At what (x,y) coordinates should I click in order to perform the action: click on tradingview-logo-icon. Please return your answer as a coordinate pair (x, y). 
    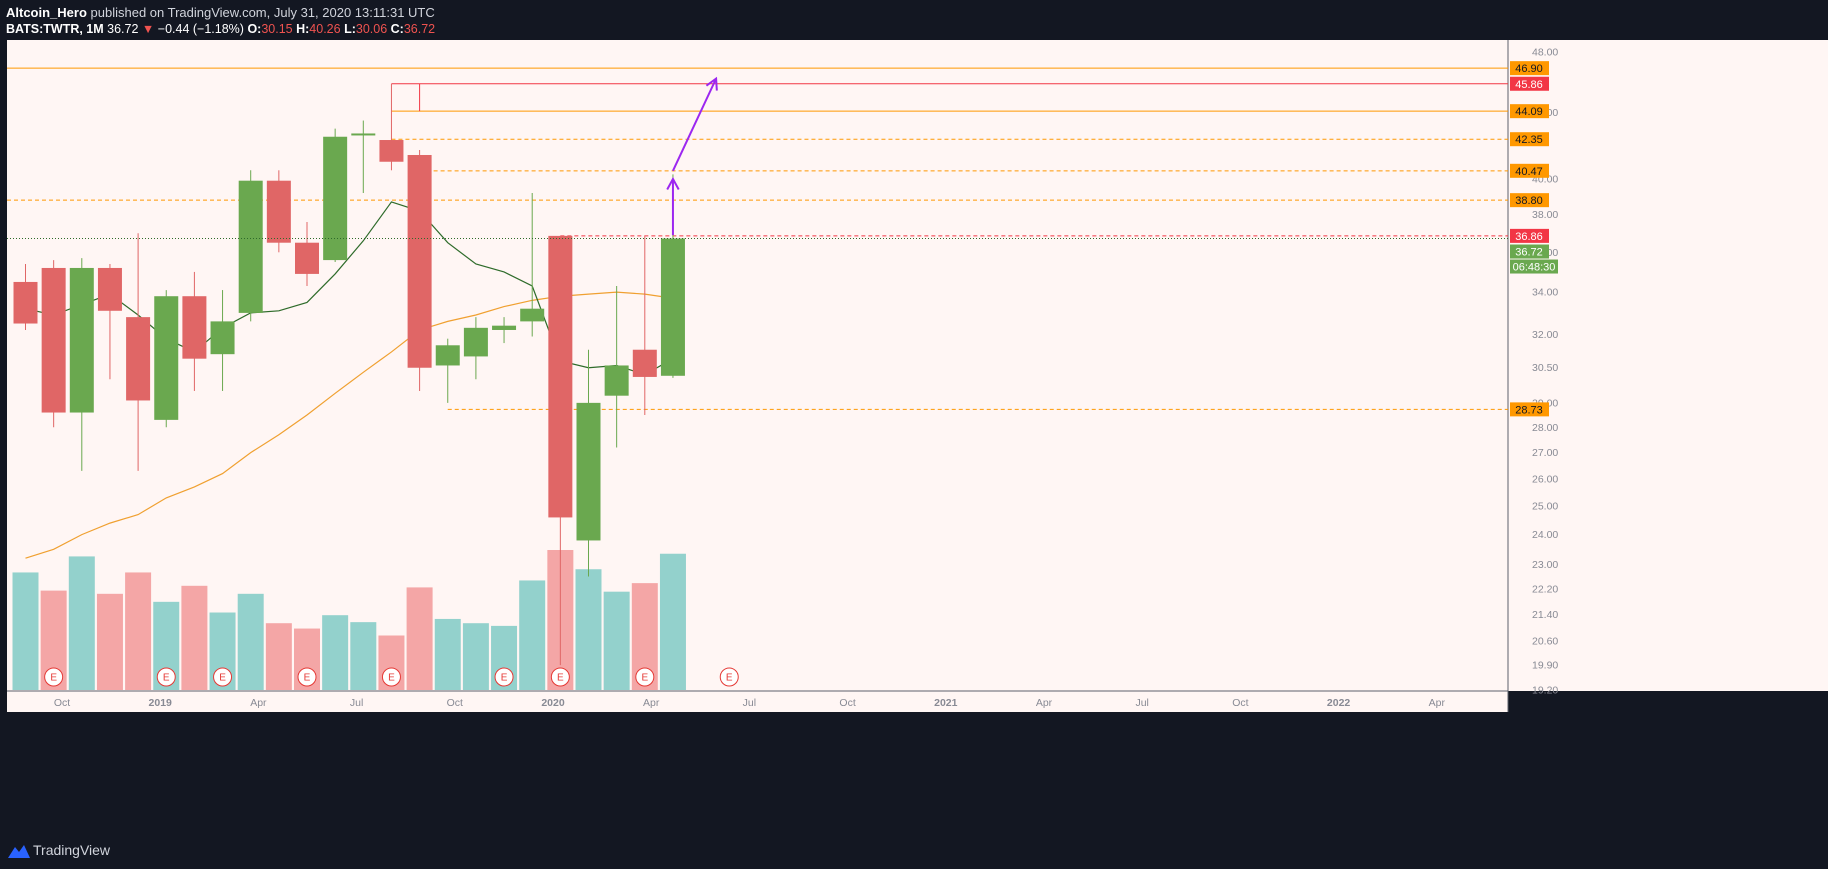
    Looking at the image, I should click on (19, 851).